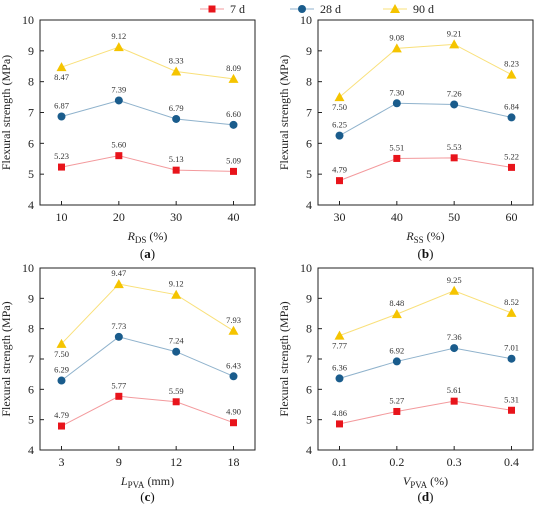  What do you see at coordinates (454, 462) in the screenshot?
I see `x-tick-label: 0.3` at bounding box center [454, 462].